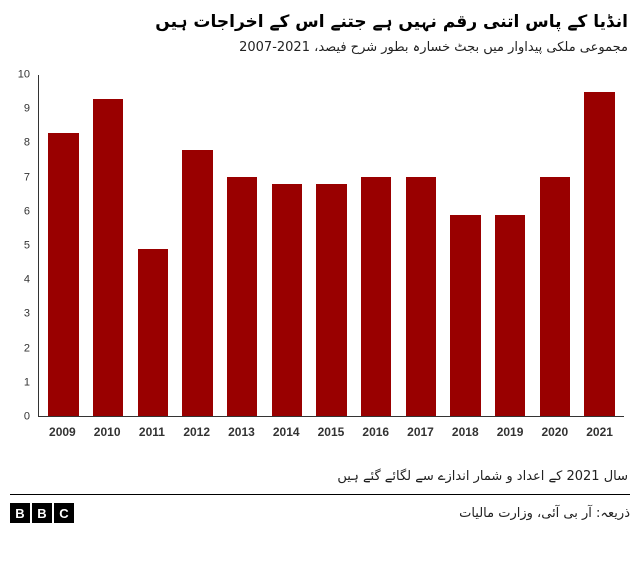 This screenshot has width=640, height=562. Describe the element at coordinates (242, 296) in the screenshot. I see `bar-2013` at that location.